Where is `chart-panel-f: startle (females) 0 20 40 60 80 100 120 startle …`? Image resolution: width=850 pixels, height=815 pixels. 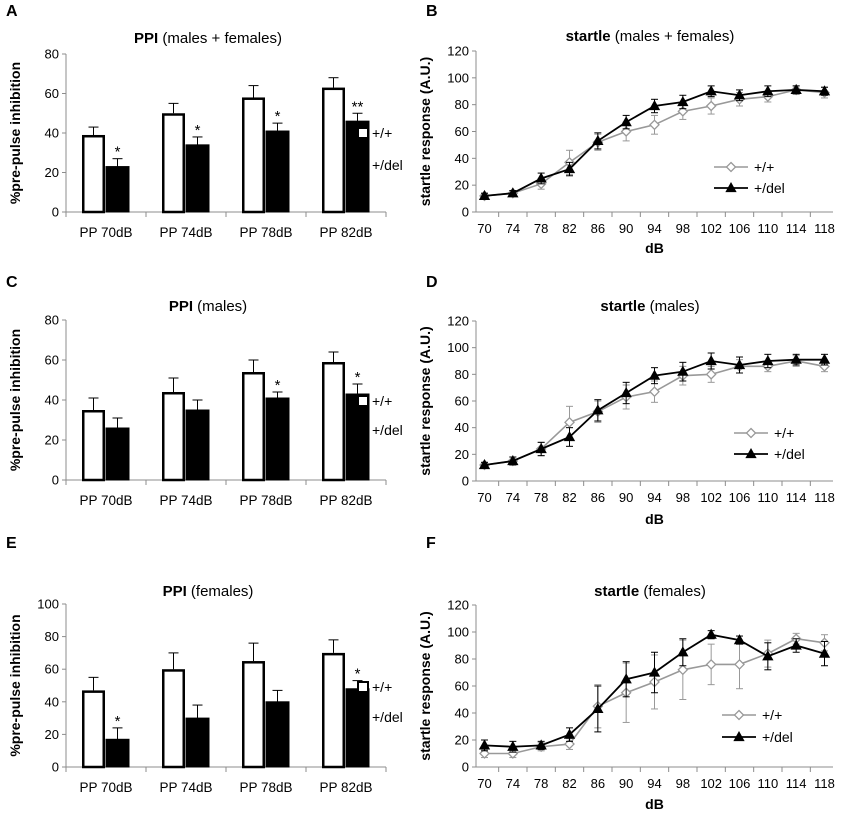
chart-panel-f: startle (females) 0 20 40 60 80 100 120 startle … is located at coordinates (626, 697).